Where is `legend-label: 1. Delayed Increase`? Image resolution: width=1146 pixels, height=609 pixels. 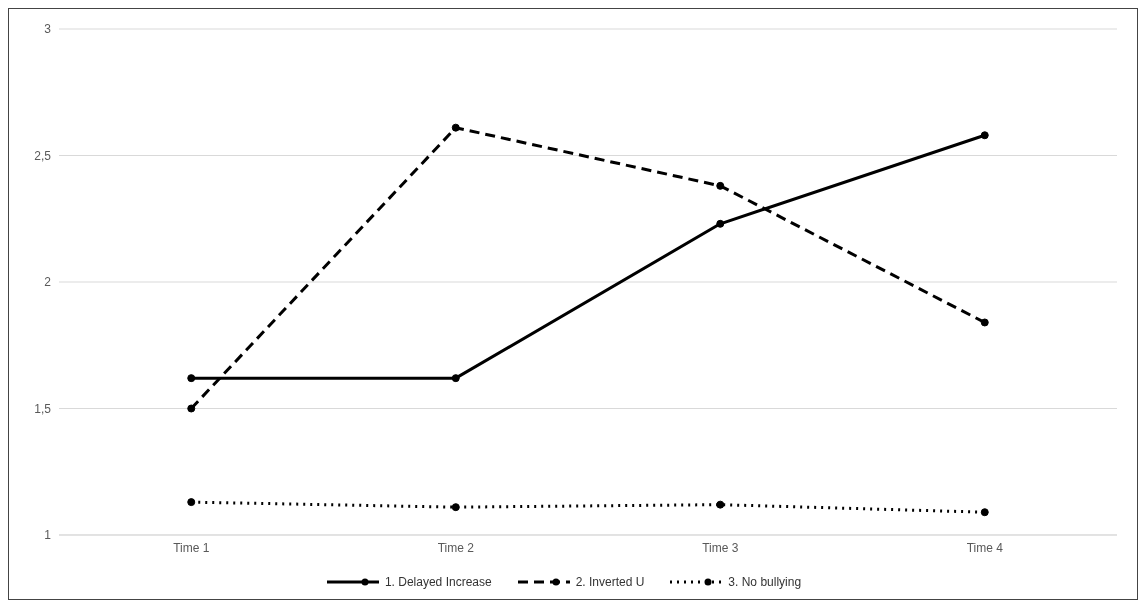
legend-label: 1. Delayed Increase is located at coordinates (438, 582).